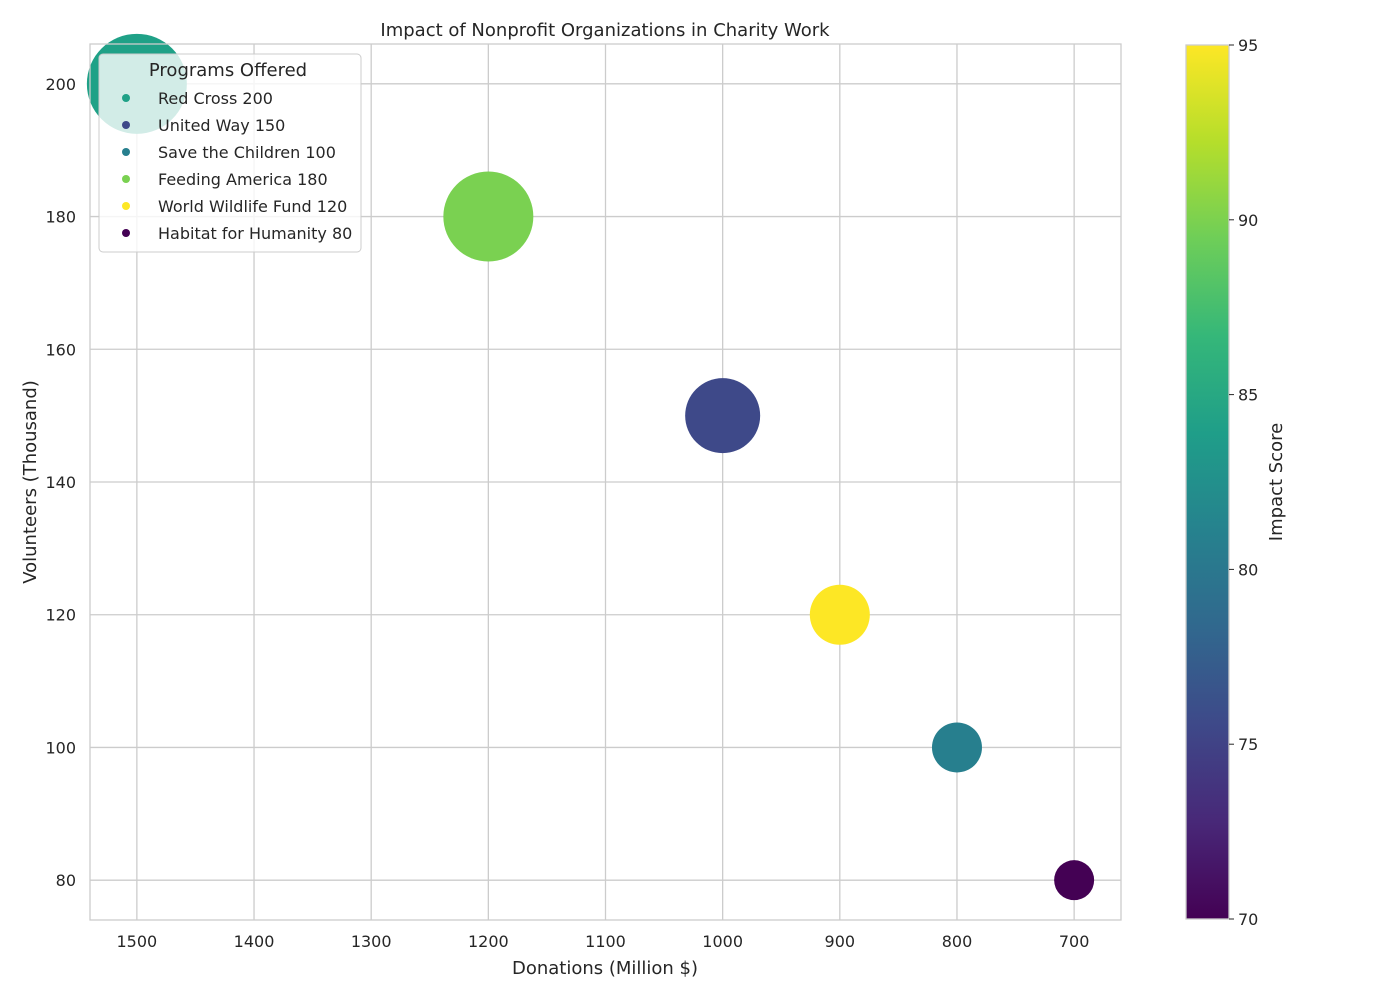 The width and height of the screenshot is (1400, 1004). I want to click on legend-entry-label: United Way 150, so click(221, 125).